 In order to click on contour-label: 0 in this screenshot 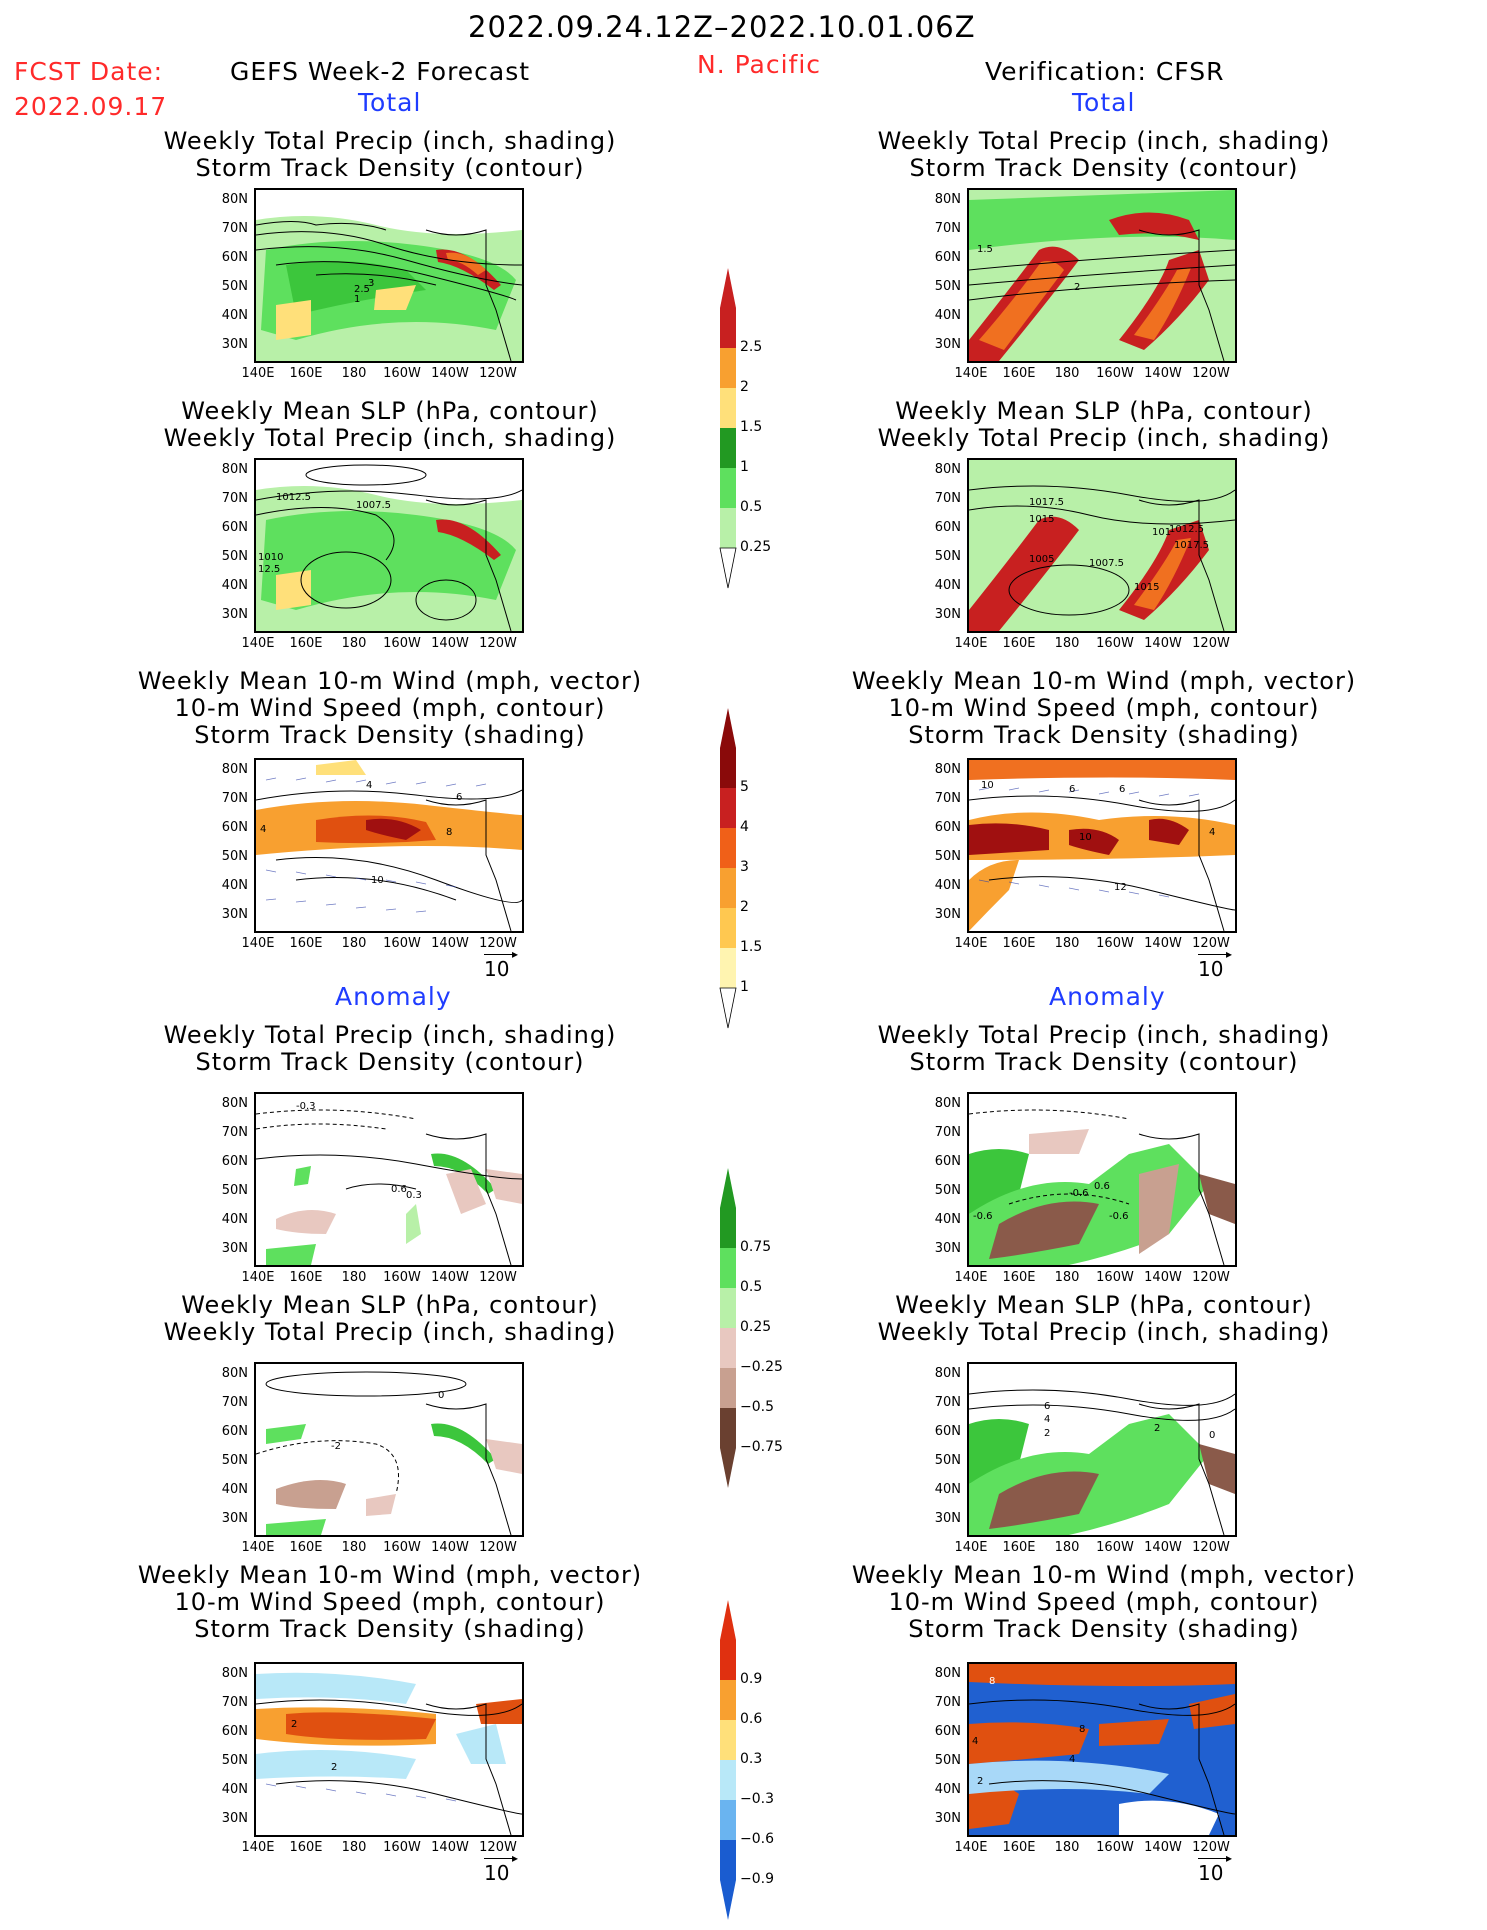, I will do `click(441, 1395)`.